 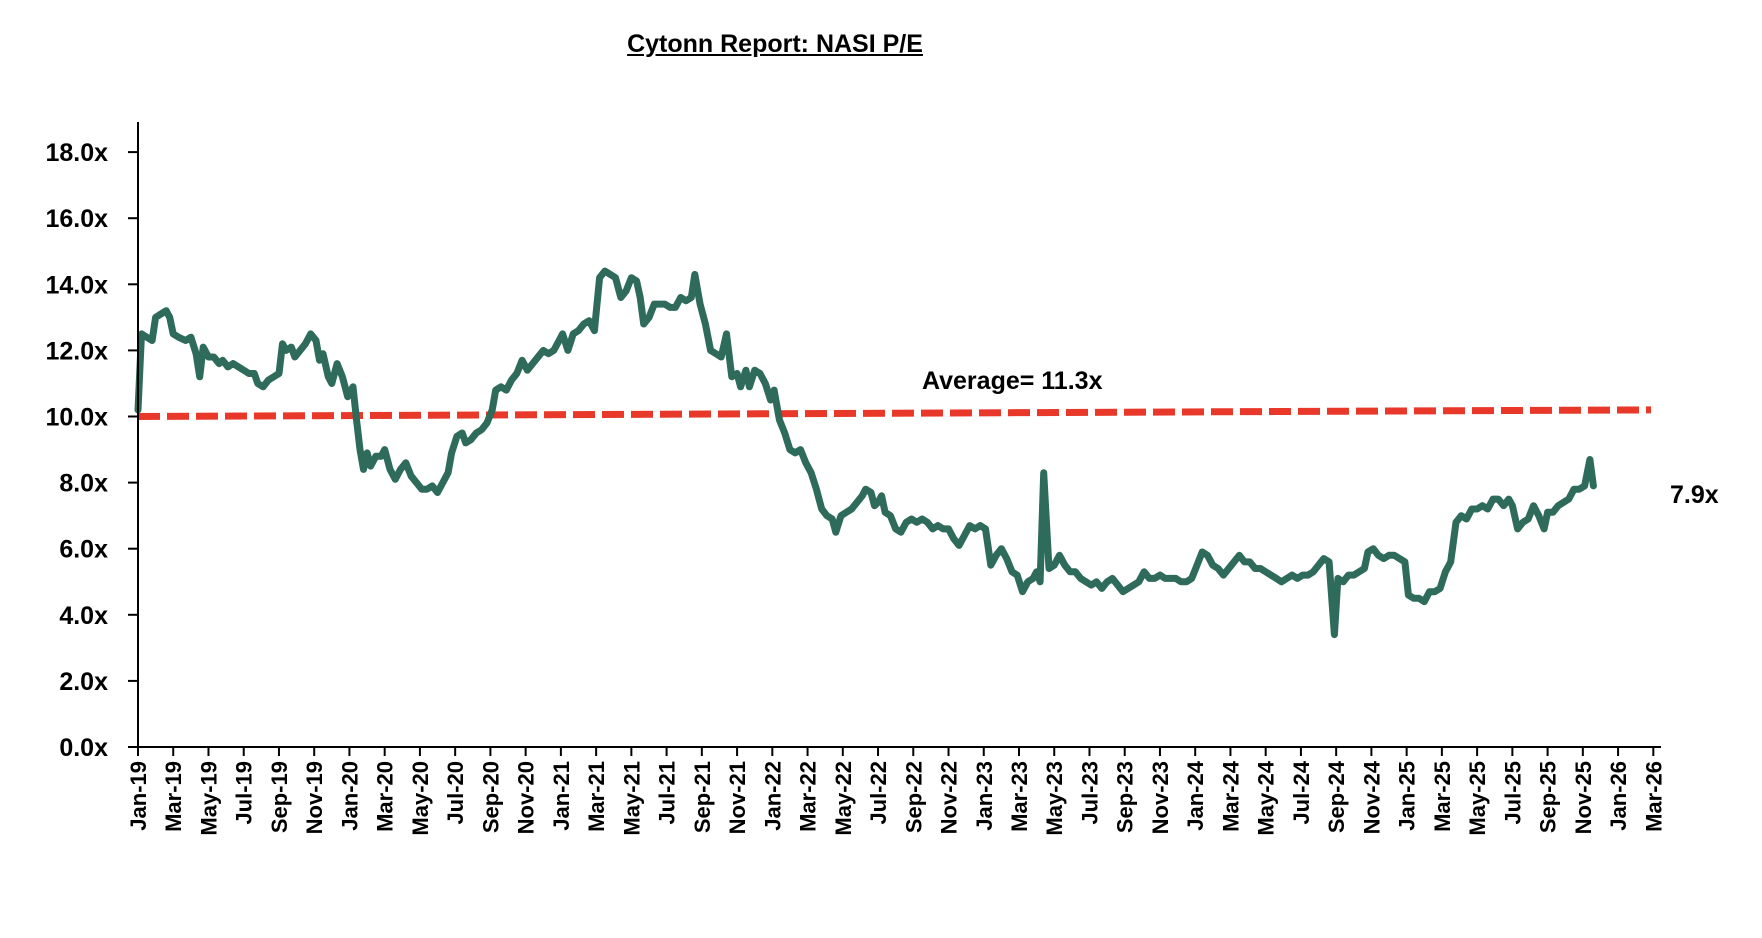 What do you see at coordinates (1694, 495) in the screenshot?
I see `last-value-label: 7.9x` at bounding box center [1694, 495].